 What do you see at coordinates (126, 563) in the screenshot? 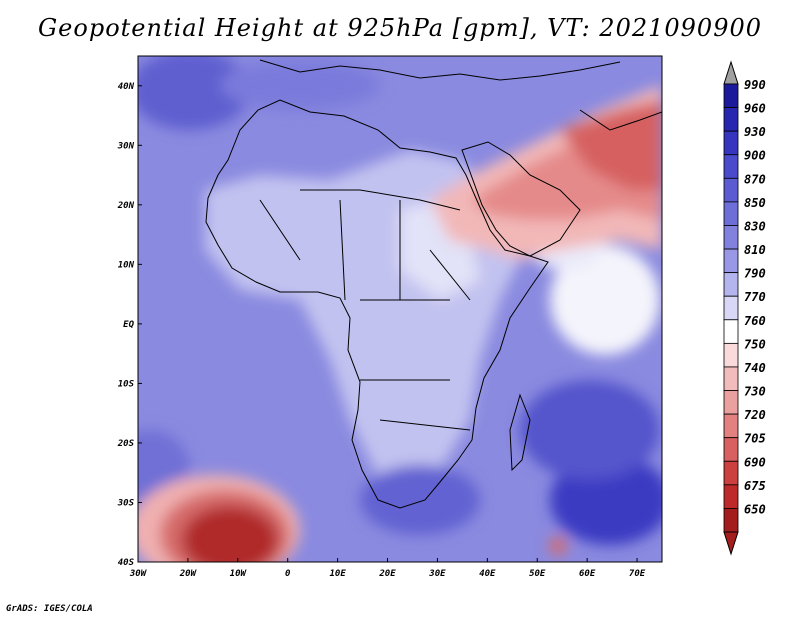
I see `lat-label: 40S` at bounding box center [126, 563].